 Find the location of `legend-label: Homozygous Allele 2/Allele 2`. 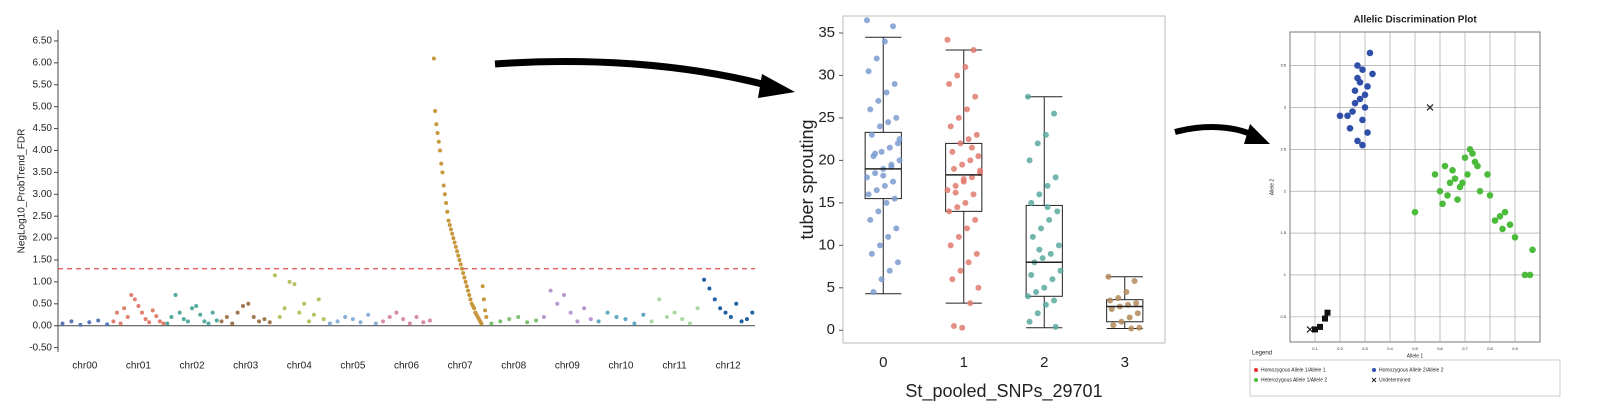

legend-label: Homozygous Allele 2/Allele 2 is located at coordinates (1411, 370).